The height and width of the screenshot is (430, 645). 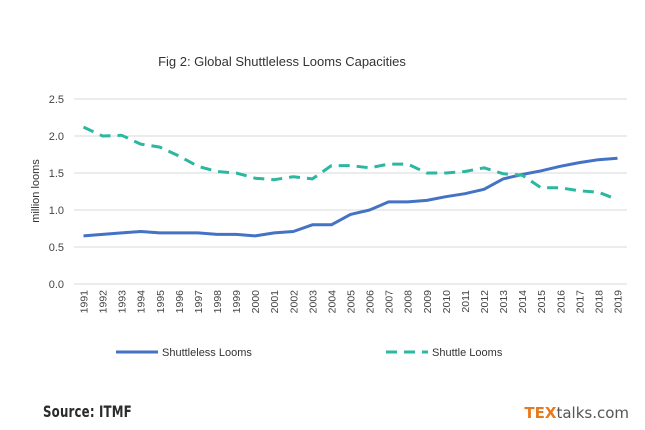 I want to click on x-tick-label: 2005, so click(x=352, y=302).